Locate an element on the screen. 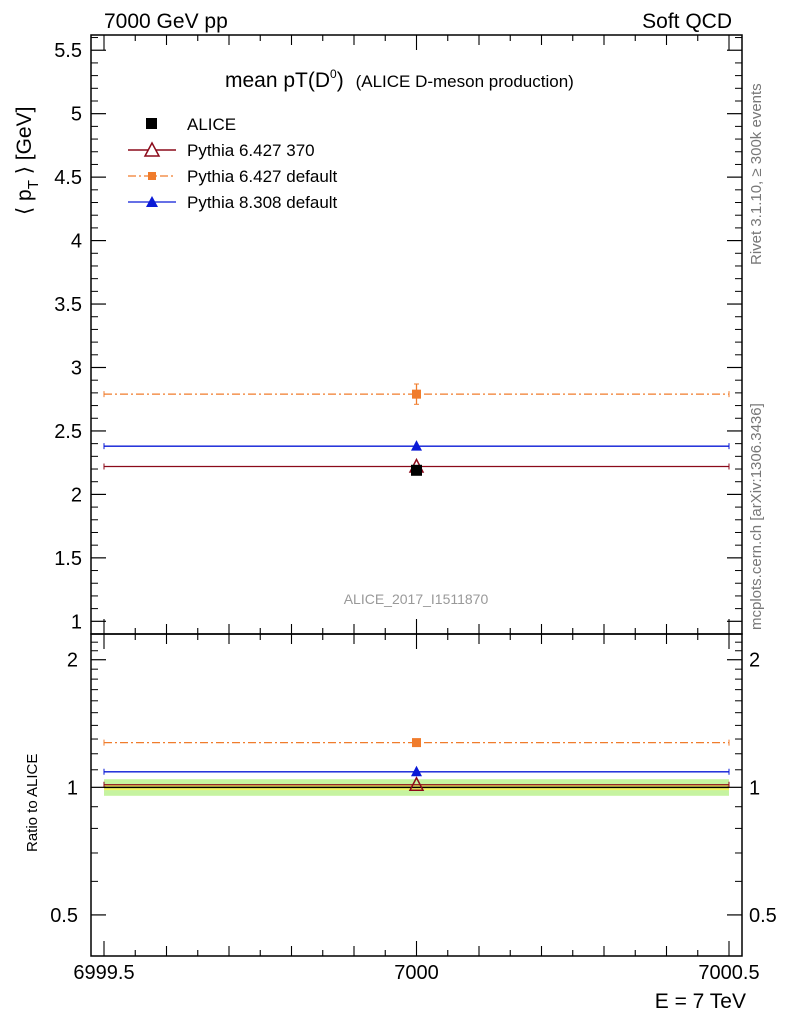  main-ylabel: ⟨ pT ⟩ [GeV] is located at coordinates (27, 161).